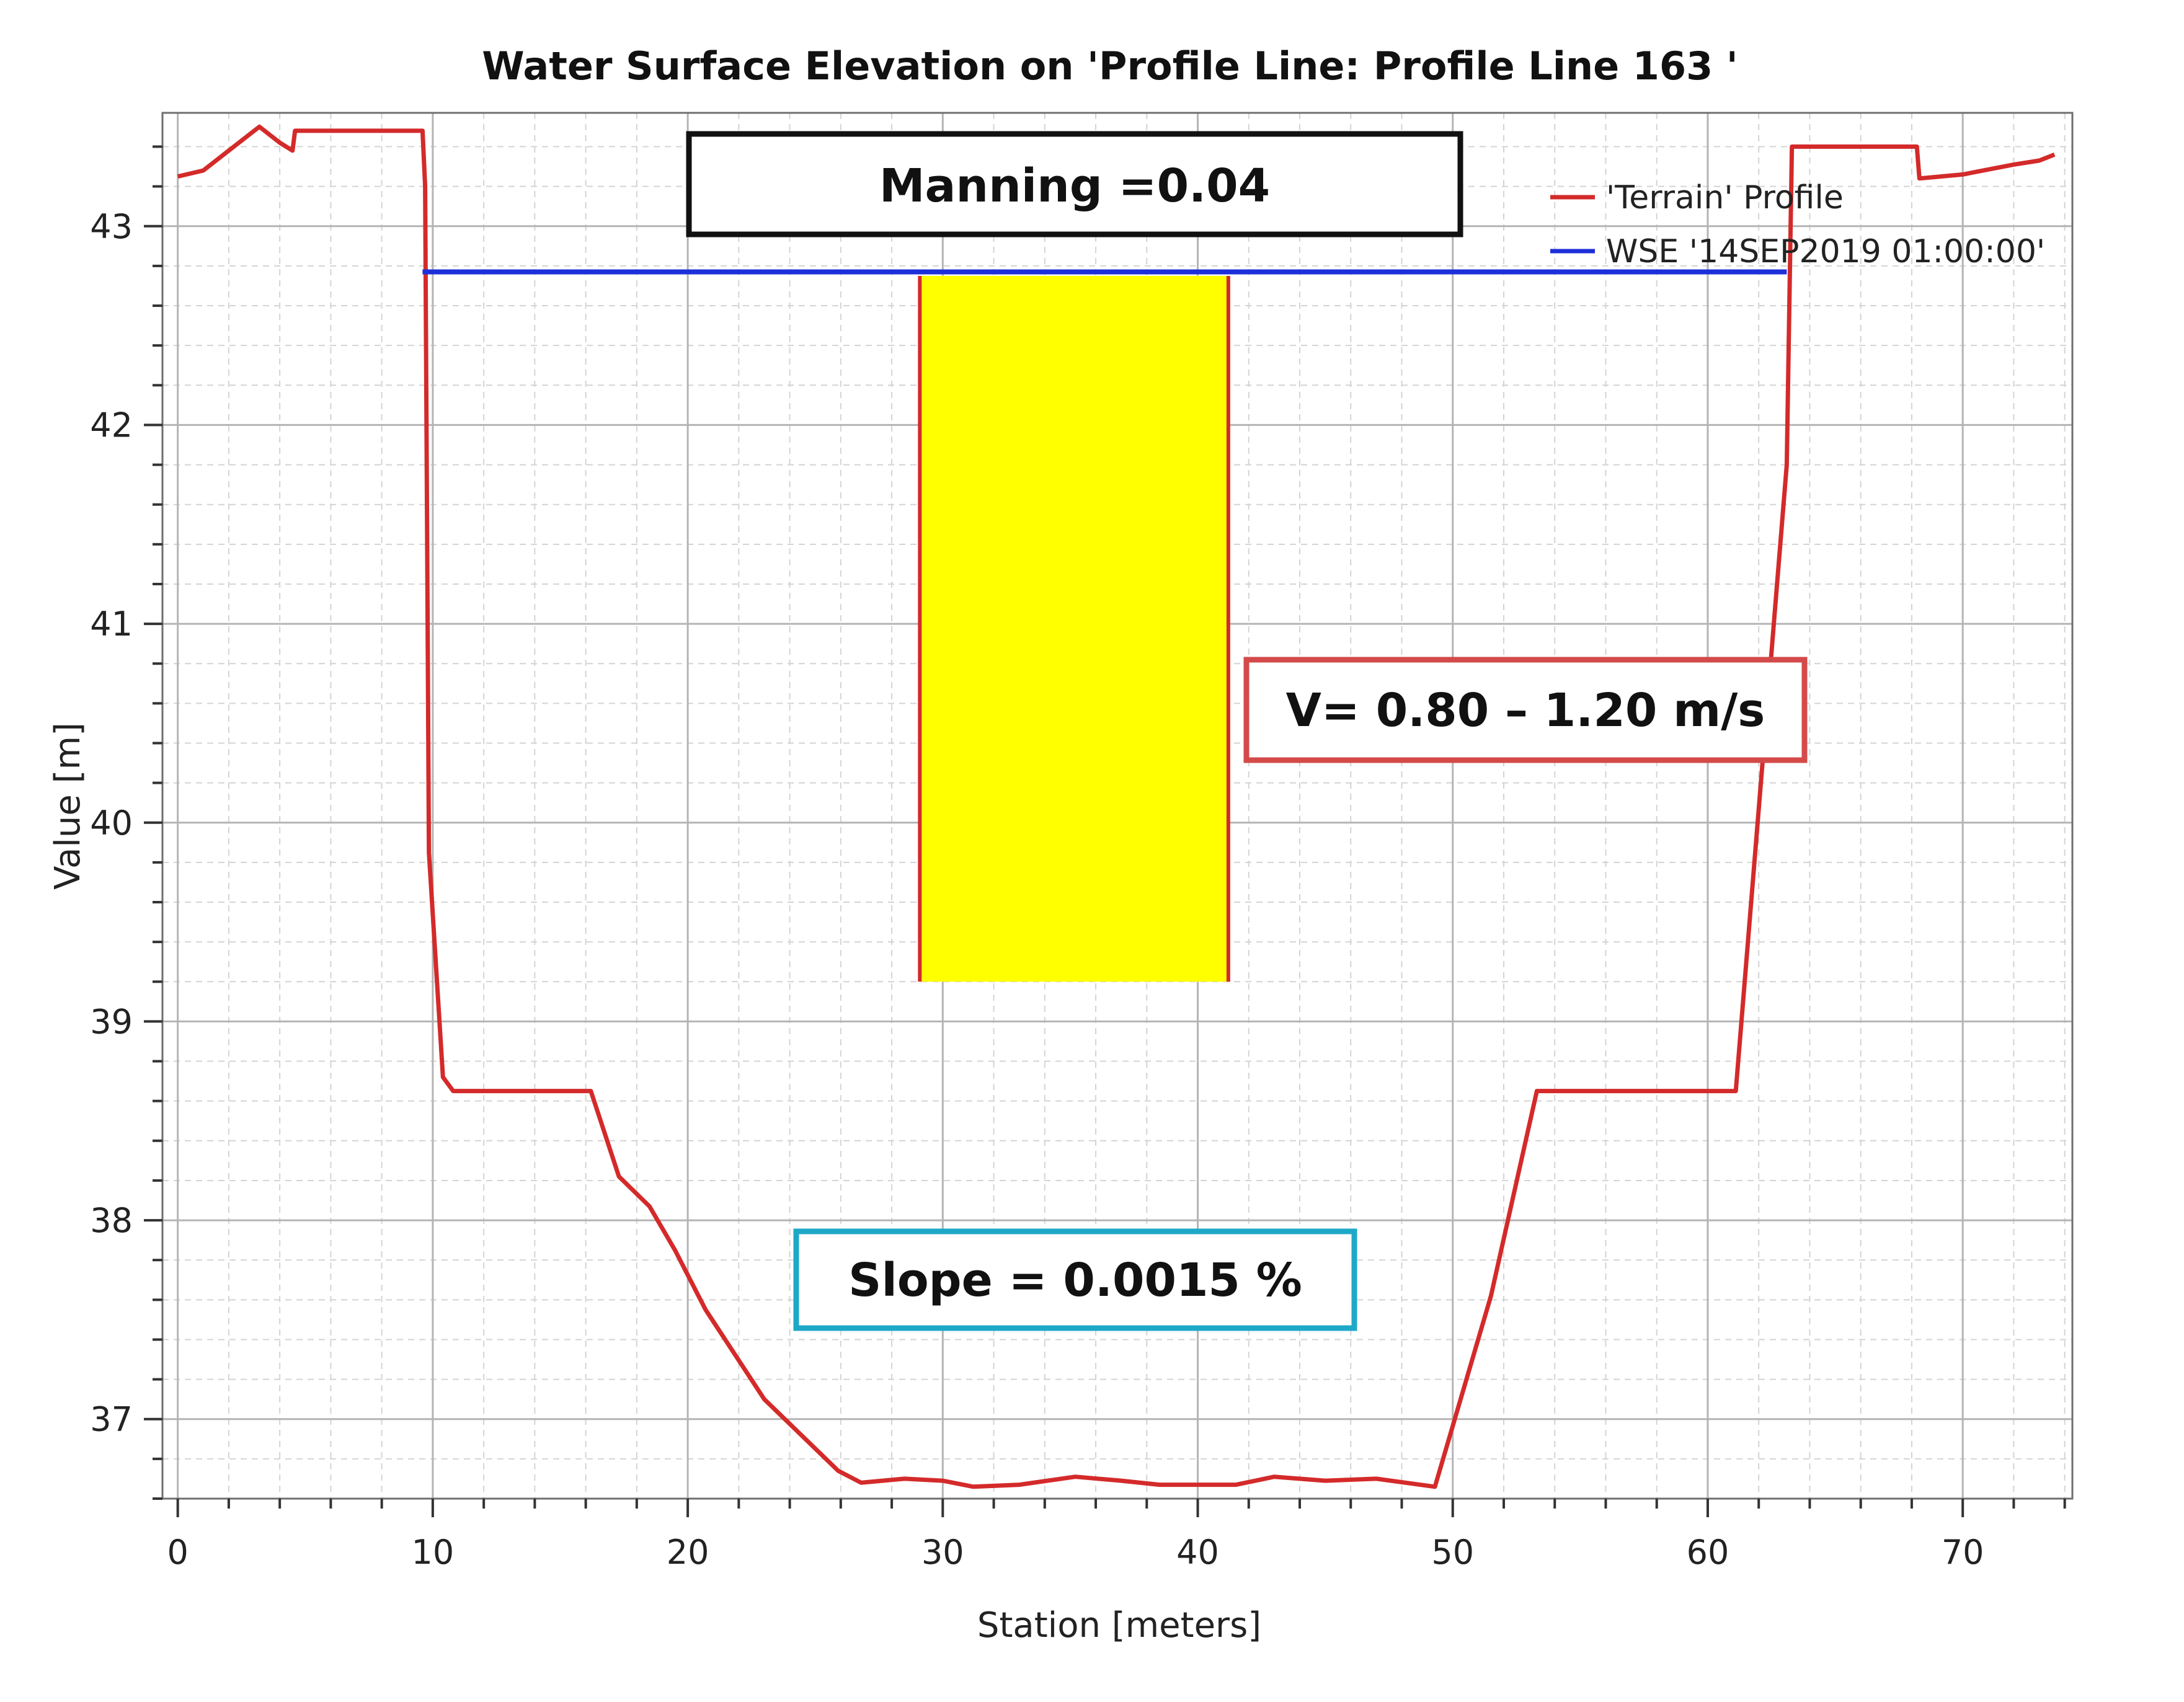 The width and height of the screenshot is (2184, 1702). I want to click on velocity-text: V= 0.80 – 1.20 m/s, so click(1526, 710).